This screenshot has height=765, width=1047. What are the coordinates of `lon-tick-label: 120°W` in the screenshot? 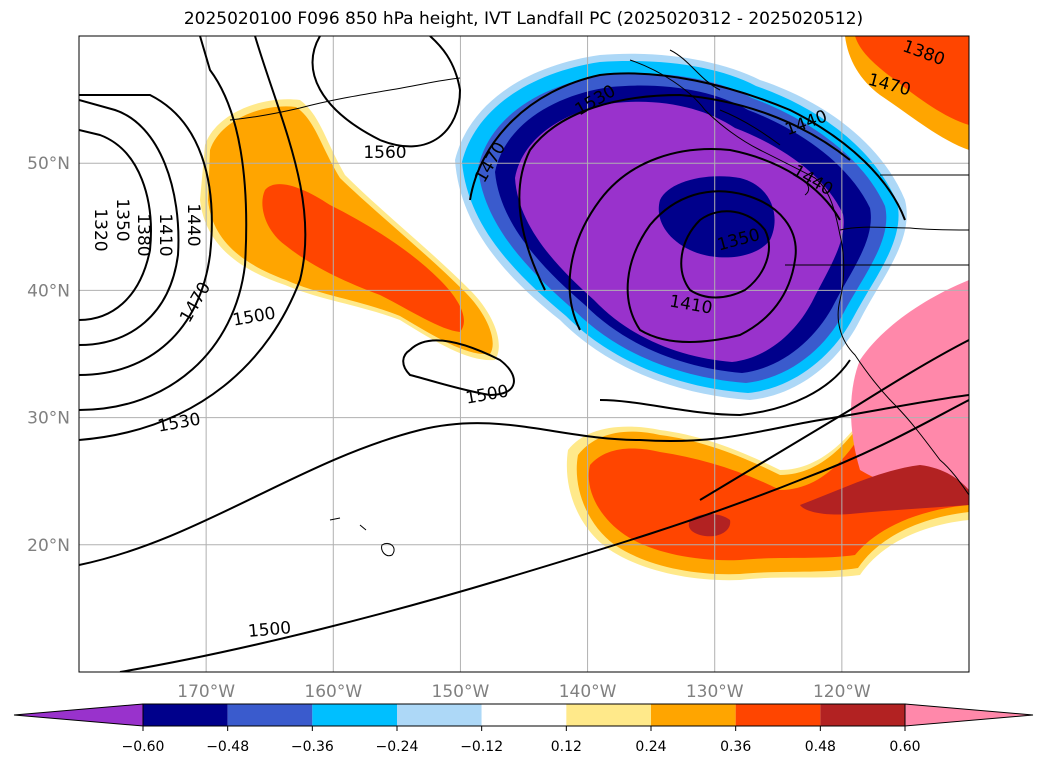 It's located at (842, 692).